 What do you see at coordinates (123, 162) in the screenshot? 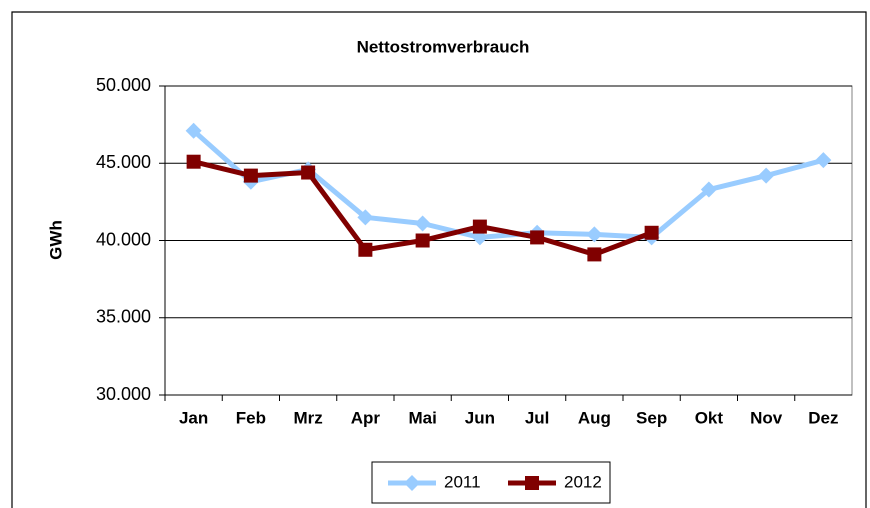
I see `y-tick-label: 45.000` at bounding box center [123, 162].